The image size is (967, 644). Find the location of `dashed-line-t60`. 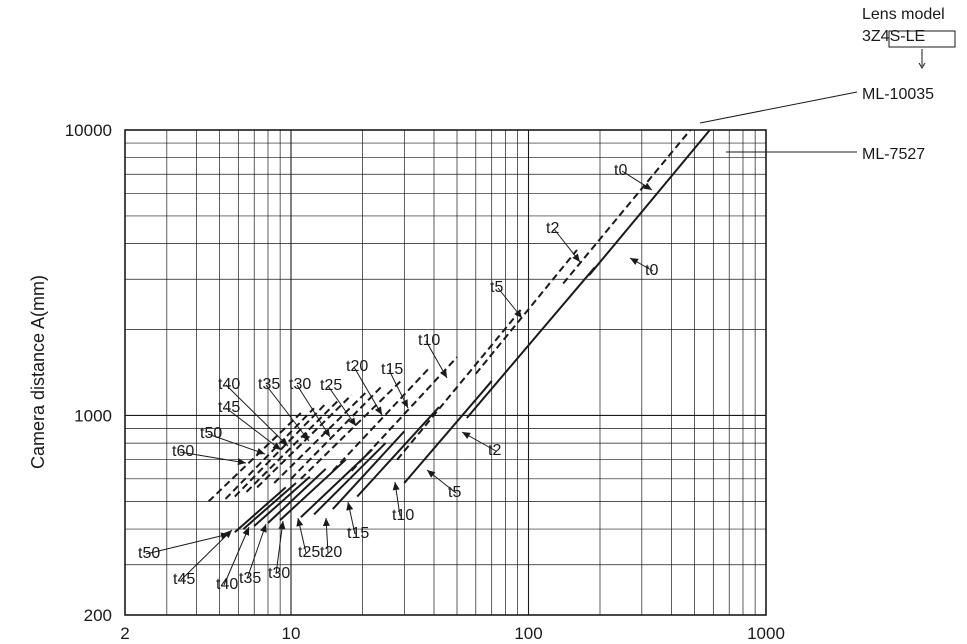

dashed-line-t60 is located at coordinates (254, 457).